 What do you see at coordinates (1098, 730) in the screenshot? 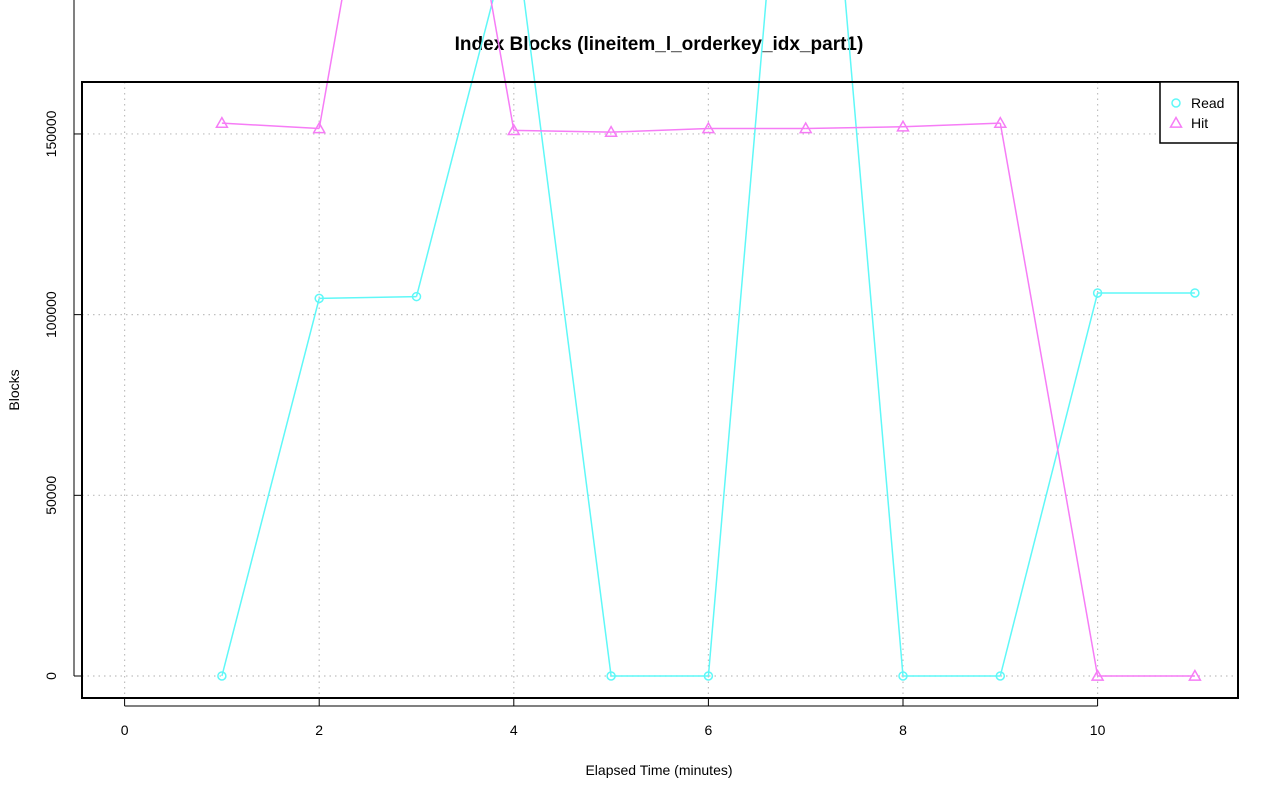
I see `x-tick-label: 10` at bounding box center [1098, 730].